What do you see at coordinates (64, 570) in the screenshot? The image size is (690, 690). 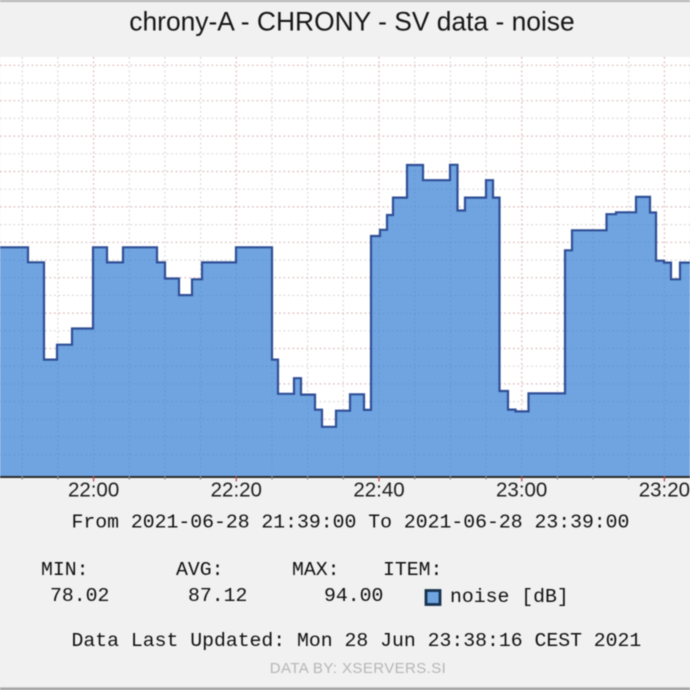 I see `svg-text: MIN:` at bounding box center [64, 570].